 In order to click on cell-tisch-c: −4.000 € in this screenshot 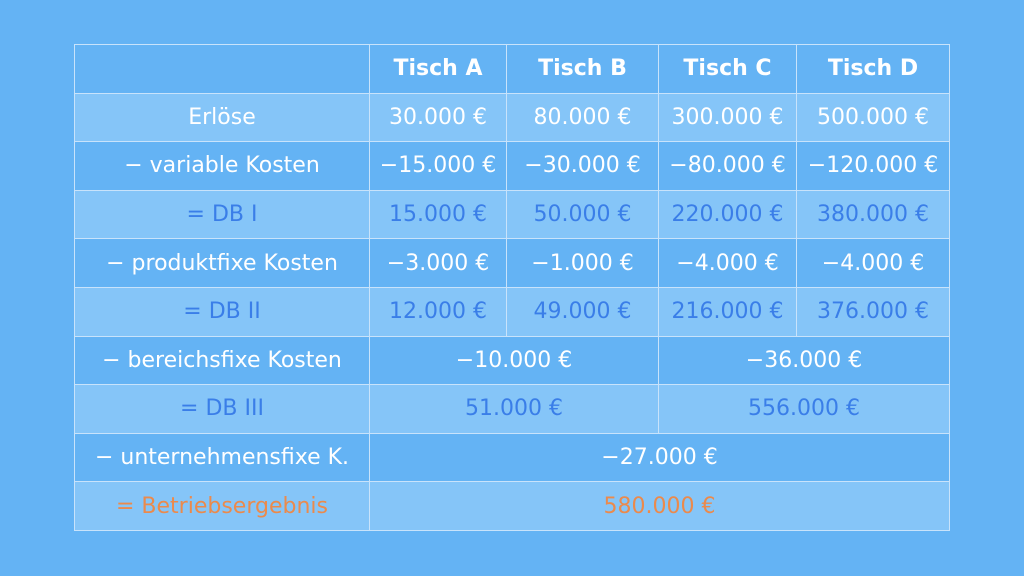, I will do `click(727, 263)`.